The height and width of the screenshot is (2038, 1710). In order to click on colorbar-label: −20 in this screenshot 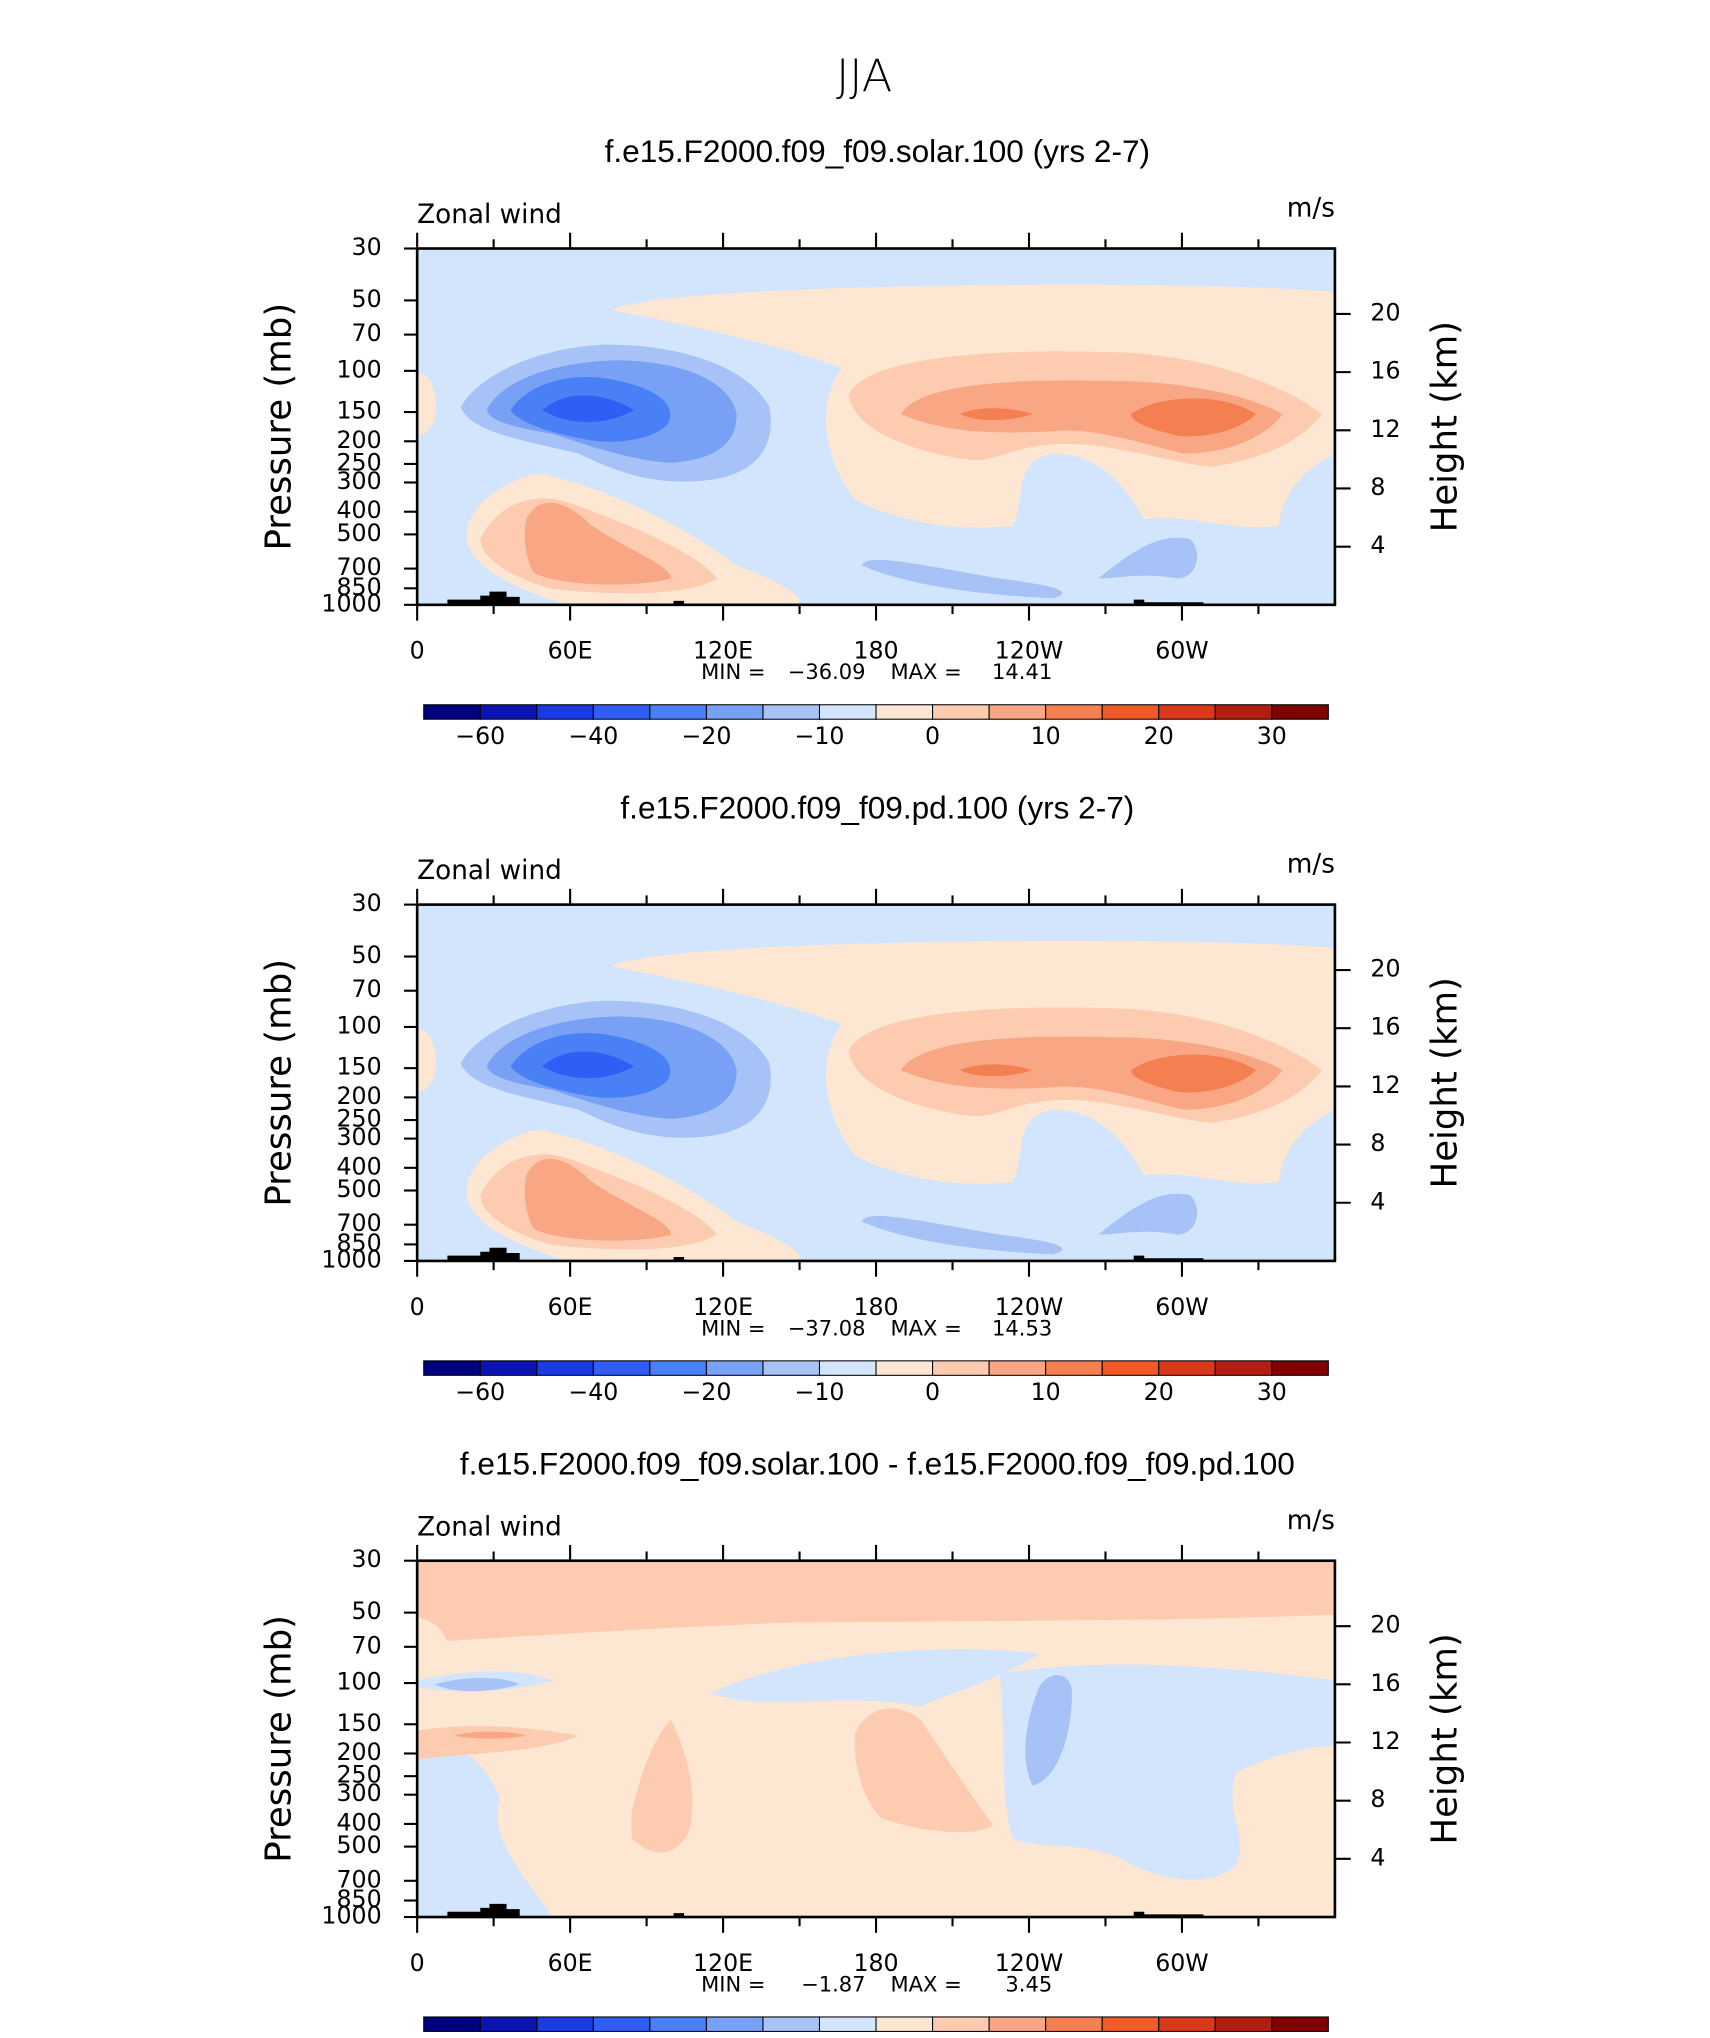, I will do `click(706, 736)`.